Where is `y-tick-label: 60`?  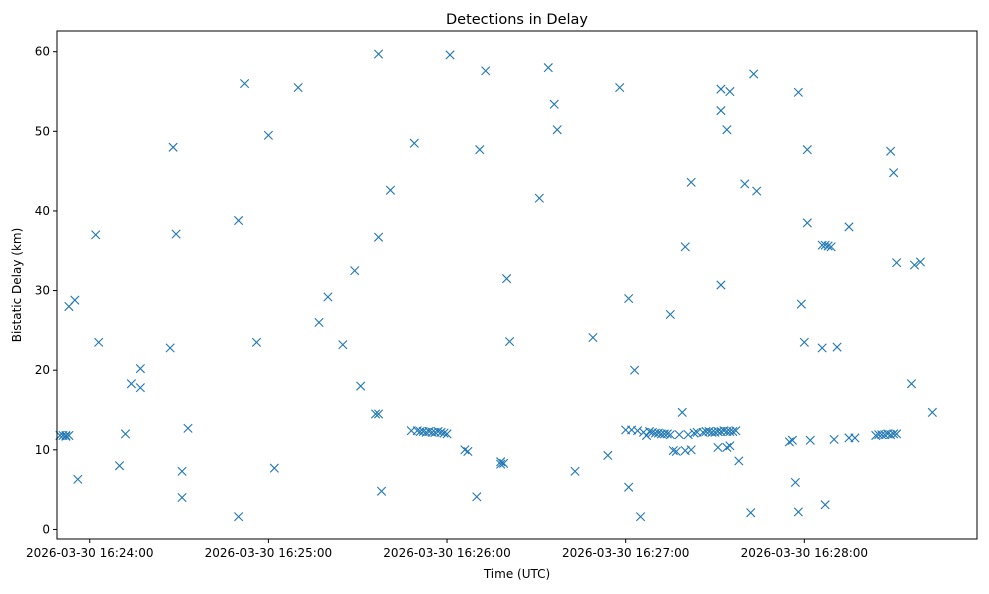 y-tick-label: 60 is located at coordinates (42, 52).